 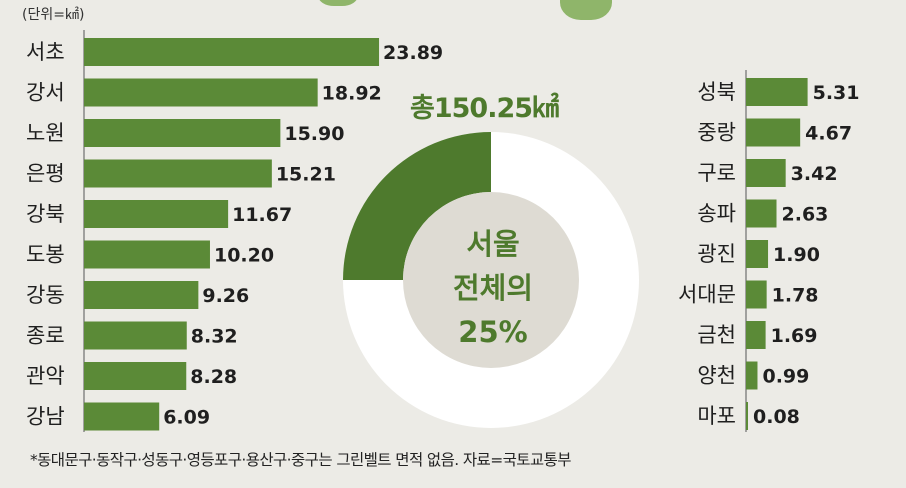 I want to click on right-value-label: 0.08, so click(x=776, y=417).